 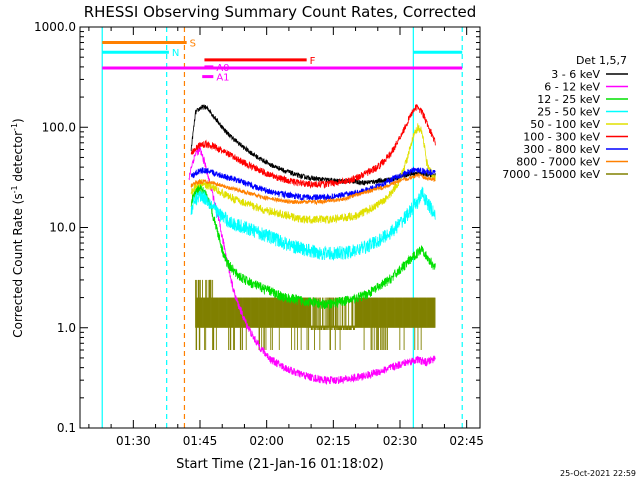 What do you see at coordinates (133, 441) in the screenshot?
I see `x-tick-label: 01:30` at bounding box center [133, 441].